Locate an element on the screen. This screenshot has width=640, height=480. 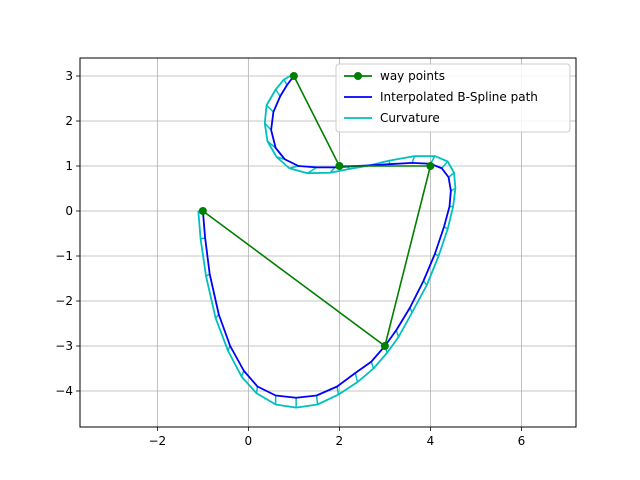
x-tick-label-0: −2 is located at coordinates (158, 441).